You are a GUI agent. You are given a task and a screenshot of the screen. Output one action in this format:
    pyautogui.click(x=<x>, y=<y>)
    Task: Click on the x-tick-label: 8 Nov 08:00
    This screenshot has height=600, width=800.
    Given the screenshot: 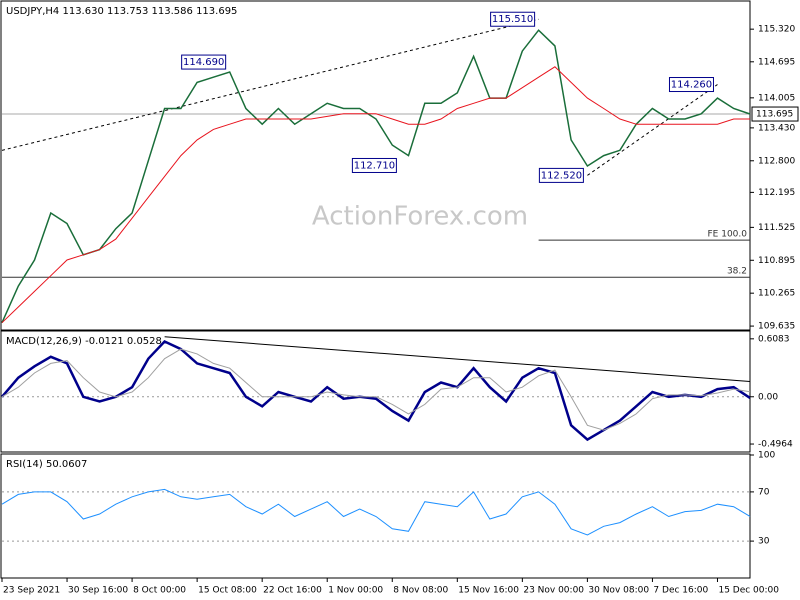 What is the action you would take?
    pyautogui.click(x=420, y=591)
    